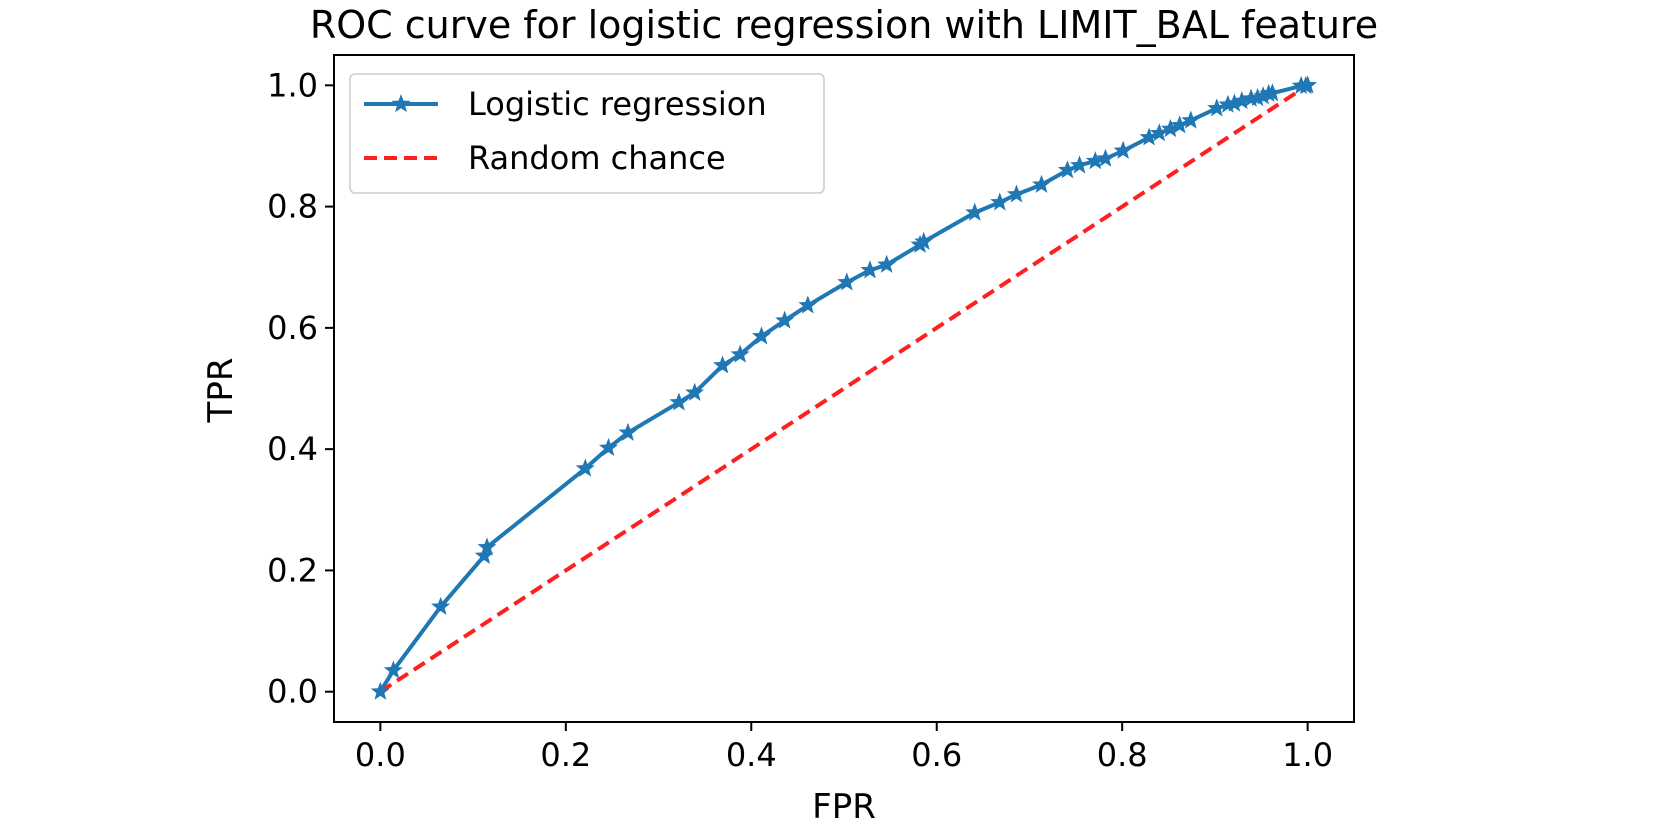  I want to click on y-tick-label: 0.4, so click(292, 449).